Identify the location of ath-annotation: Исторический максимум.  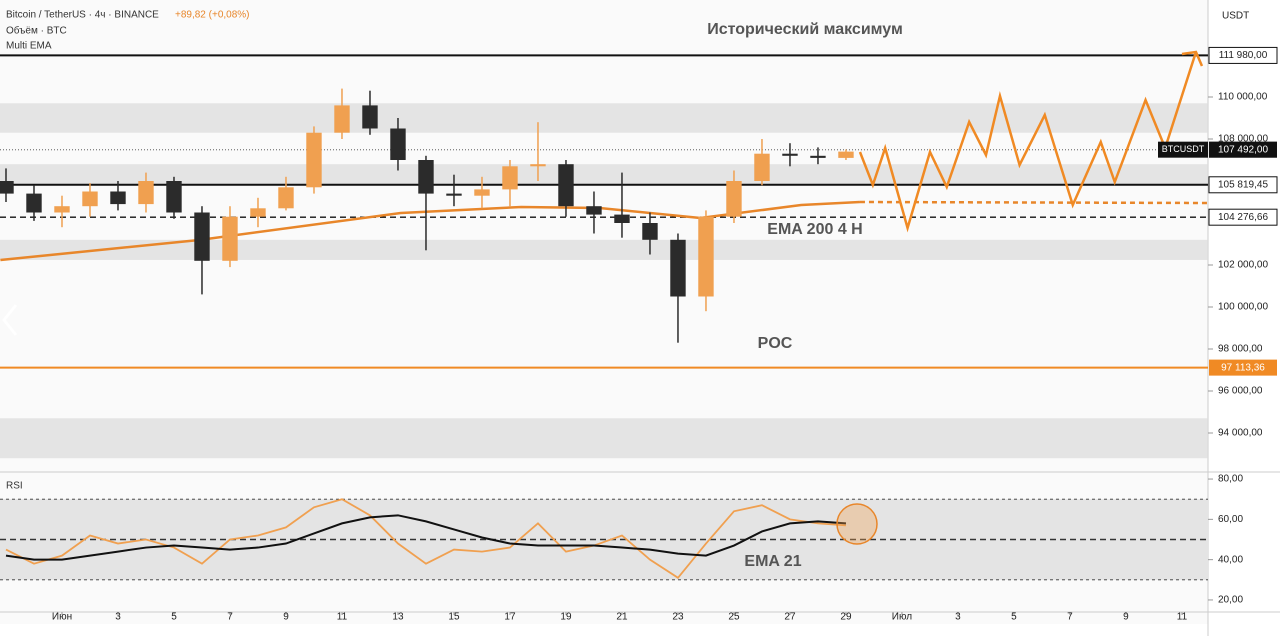
(805, 29).